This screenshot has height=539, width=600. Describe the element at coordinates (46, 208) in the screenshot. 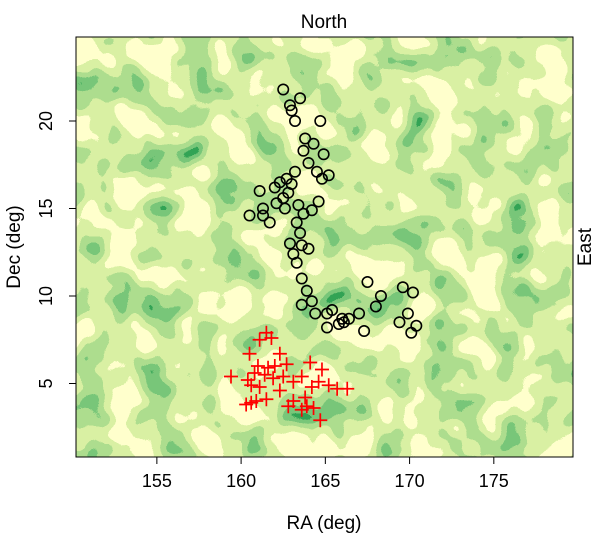

I see `y-tick-label: 15` at that location.